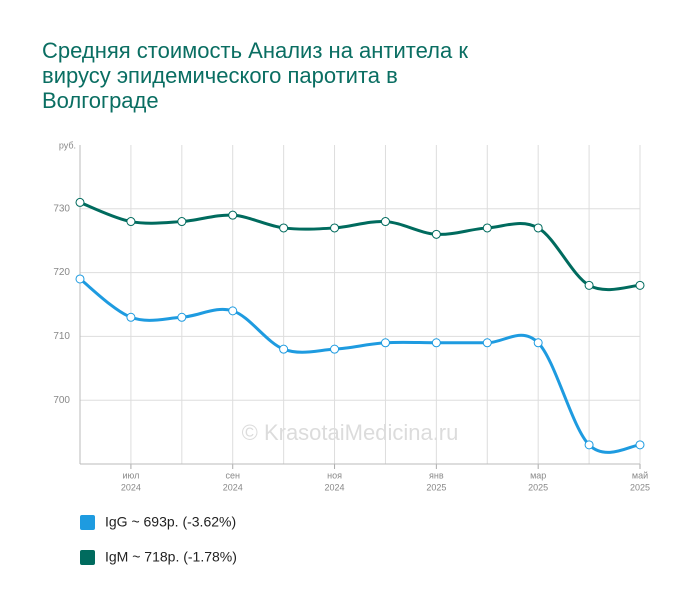  Describe the element at coordinates (255, 50) in the screenshot. I see `chart-title: Средняя стоимость Анализ на антитела к` at that location.